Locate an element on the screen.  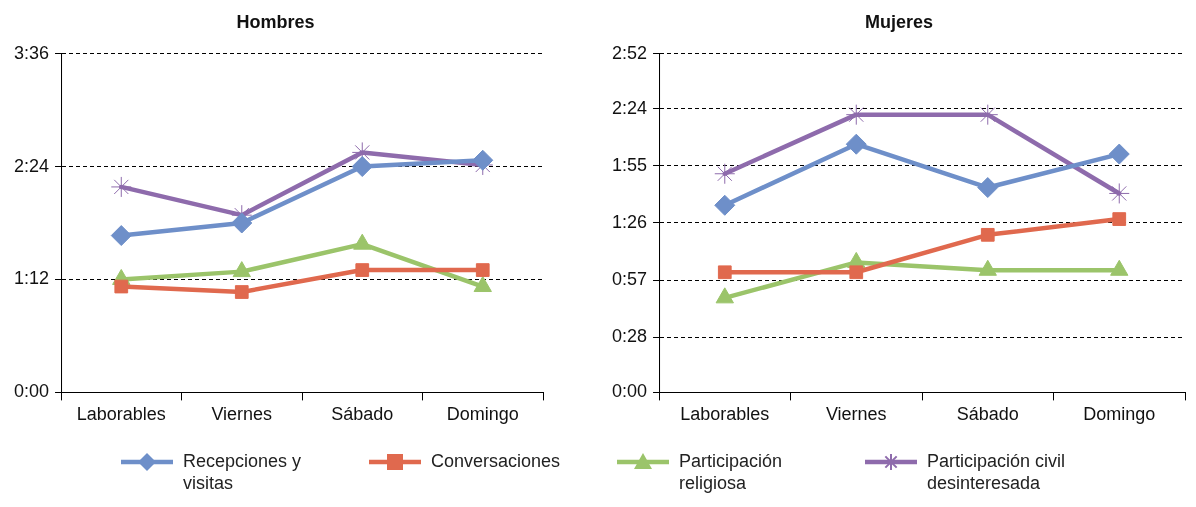
y-tick-label: 1:12 is located at coordinates (31, 278).